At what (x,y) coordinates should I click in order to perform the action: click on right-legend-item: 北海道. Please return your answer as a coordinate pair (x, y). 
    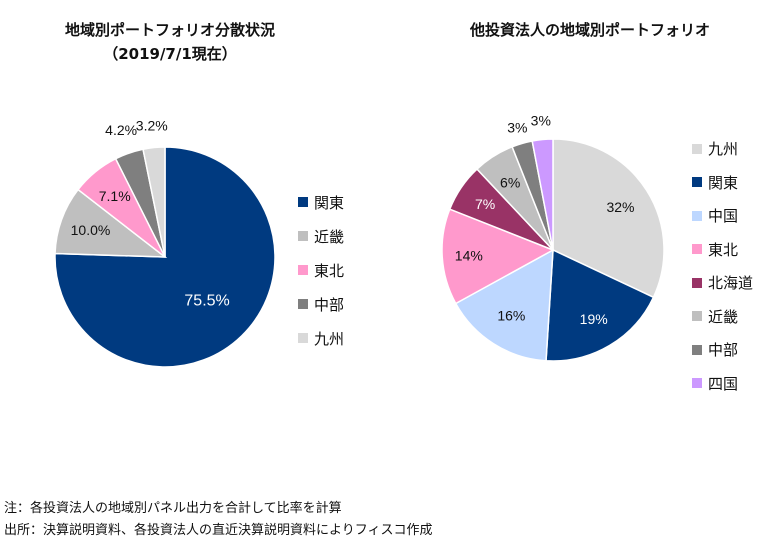
    Looking at the image, I should click on (722, 283).